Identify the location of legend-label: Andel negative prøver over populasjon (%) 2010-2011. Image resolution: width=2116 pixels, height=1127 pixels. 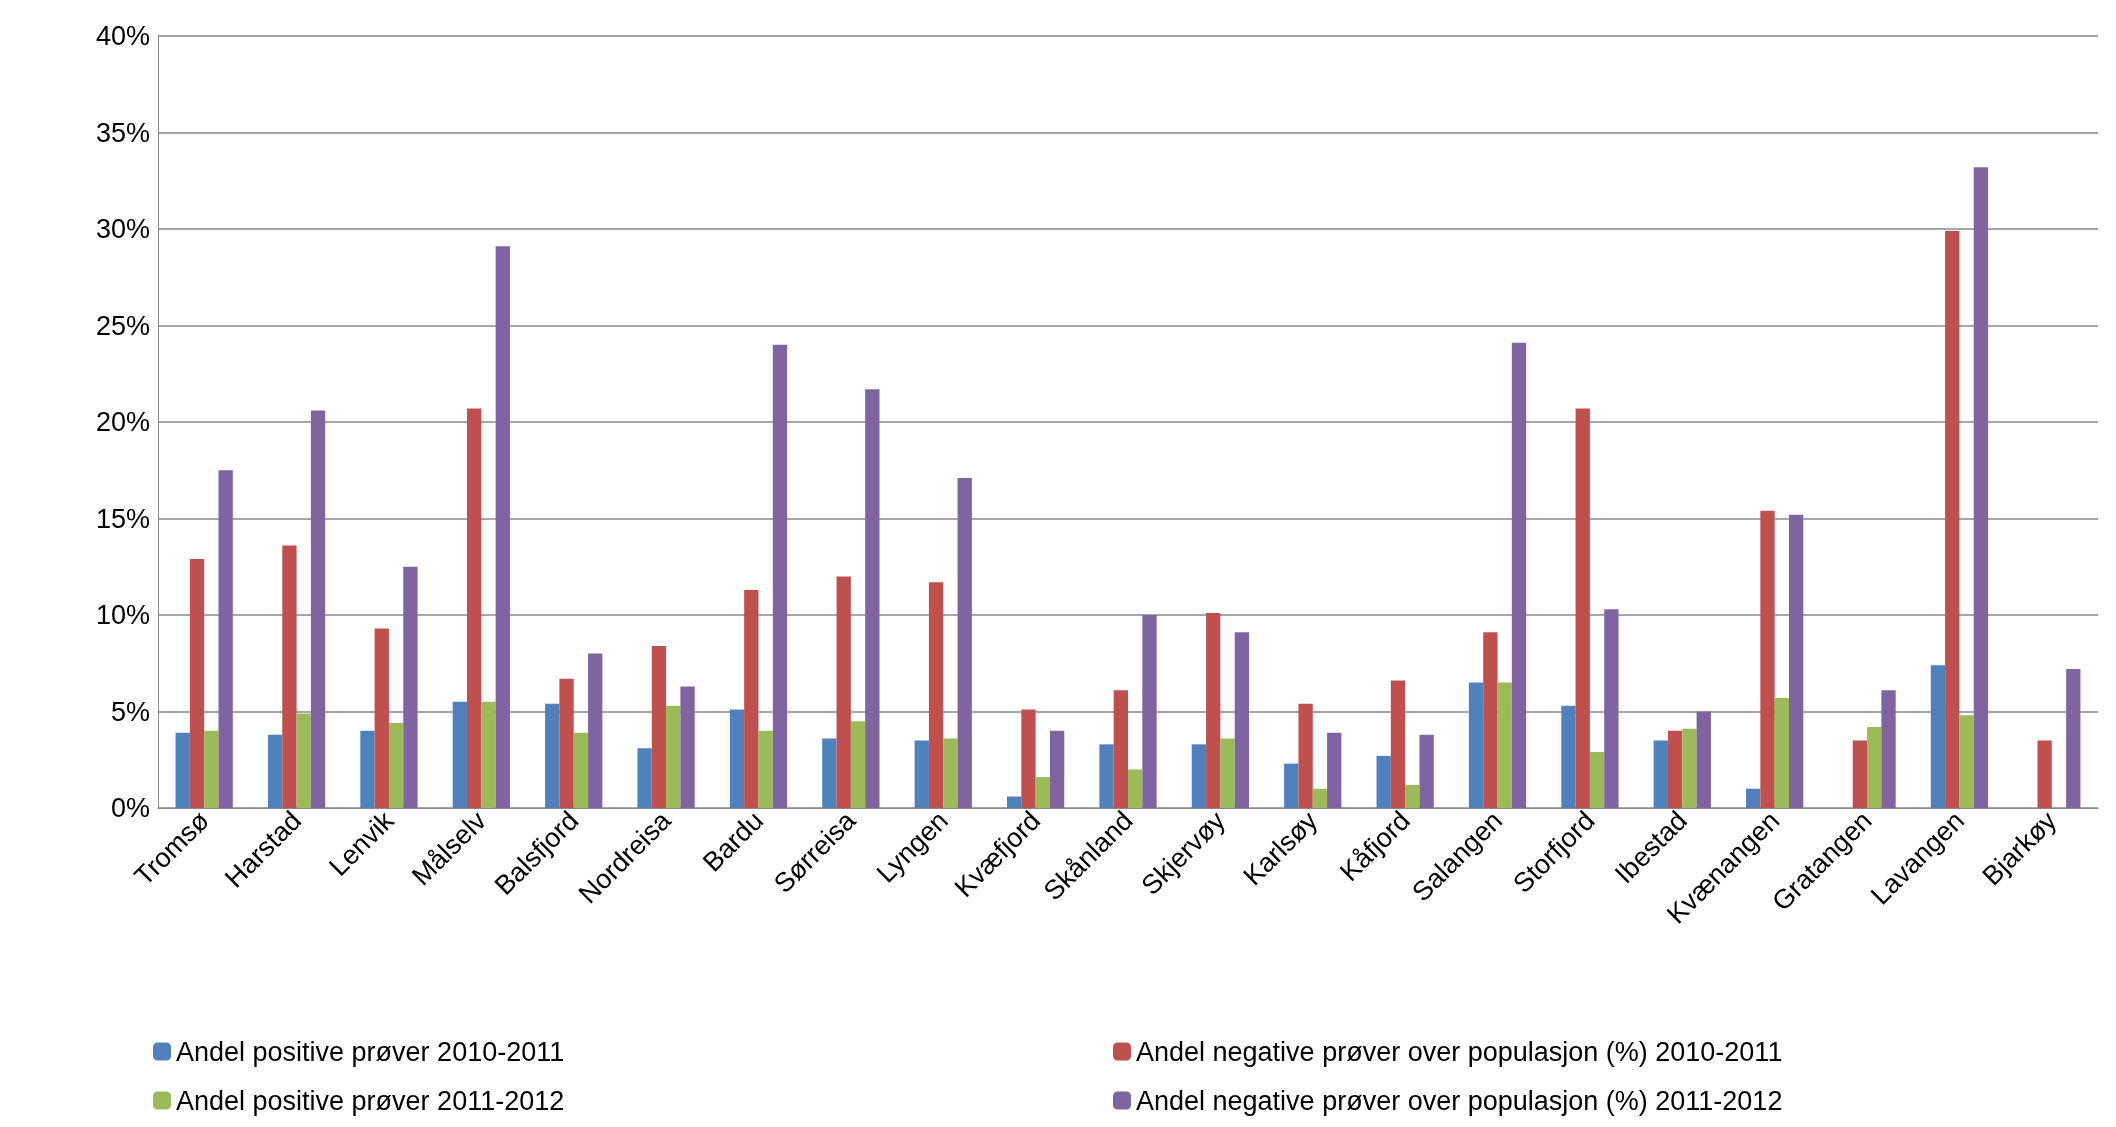
(1459, 1051).